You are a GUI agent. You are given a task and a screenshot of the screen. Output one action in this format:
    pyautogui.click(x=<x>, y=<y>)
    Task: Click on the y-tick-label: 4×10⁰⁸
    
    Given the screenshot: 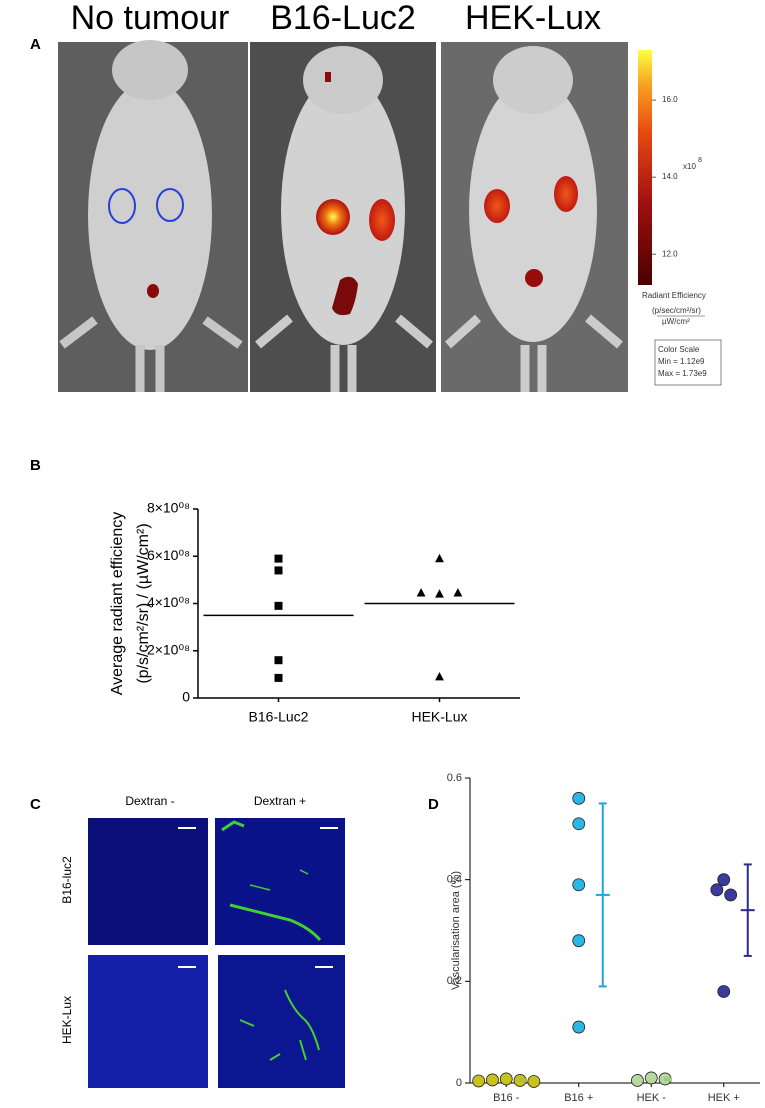 What is the action you would take?
    pyautogui.click(x=168, y=602)
    